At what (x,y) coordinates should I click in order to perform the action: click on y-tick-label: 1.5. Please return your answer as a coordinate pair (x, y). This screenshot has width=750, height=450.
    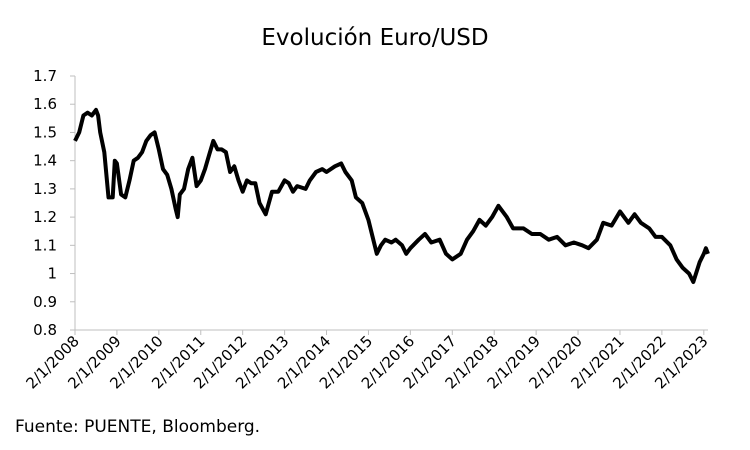
    Looking at the image, I should click on (45, 132).